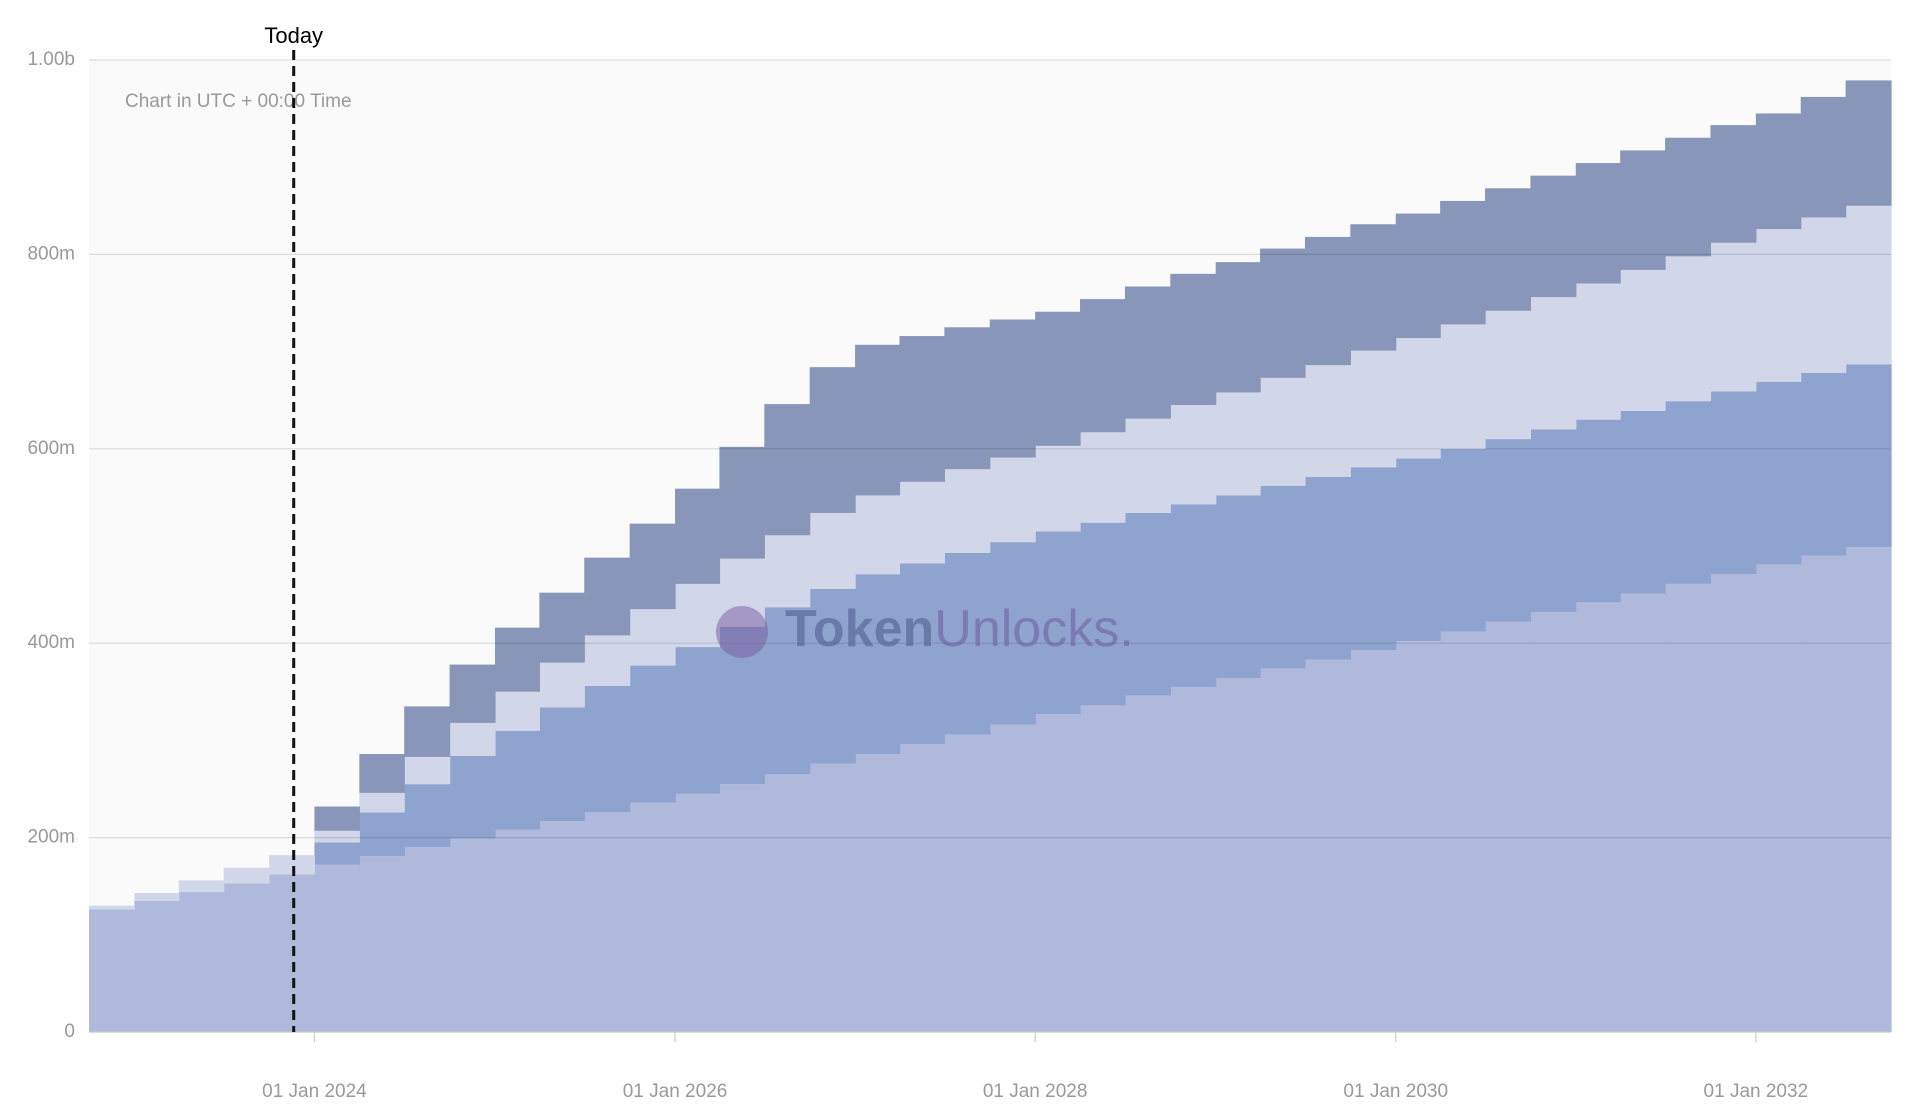 This screenshot has width=1906, height=1110. What do you see at coordinates (1395, 1091) in the screenshot?
I see `x-tick-label: 01 Jan 2030` at bounding box center [1395, 1091].